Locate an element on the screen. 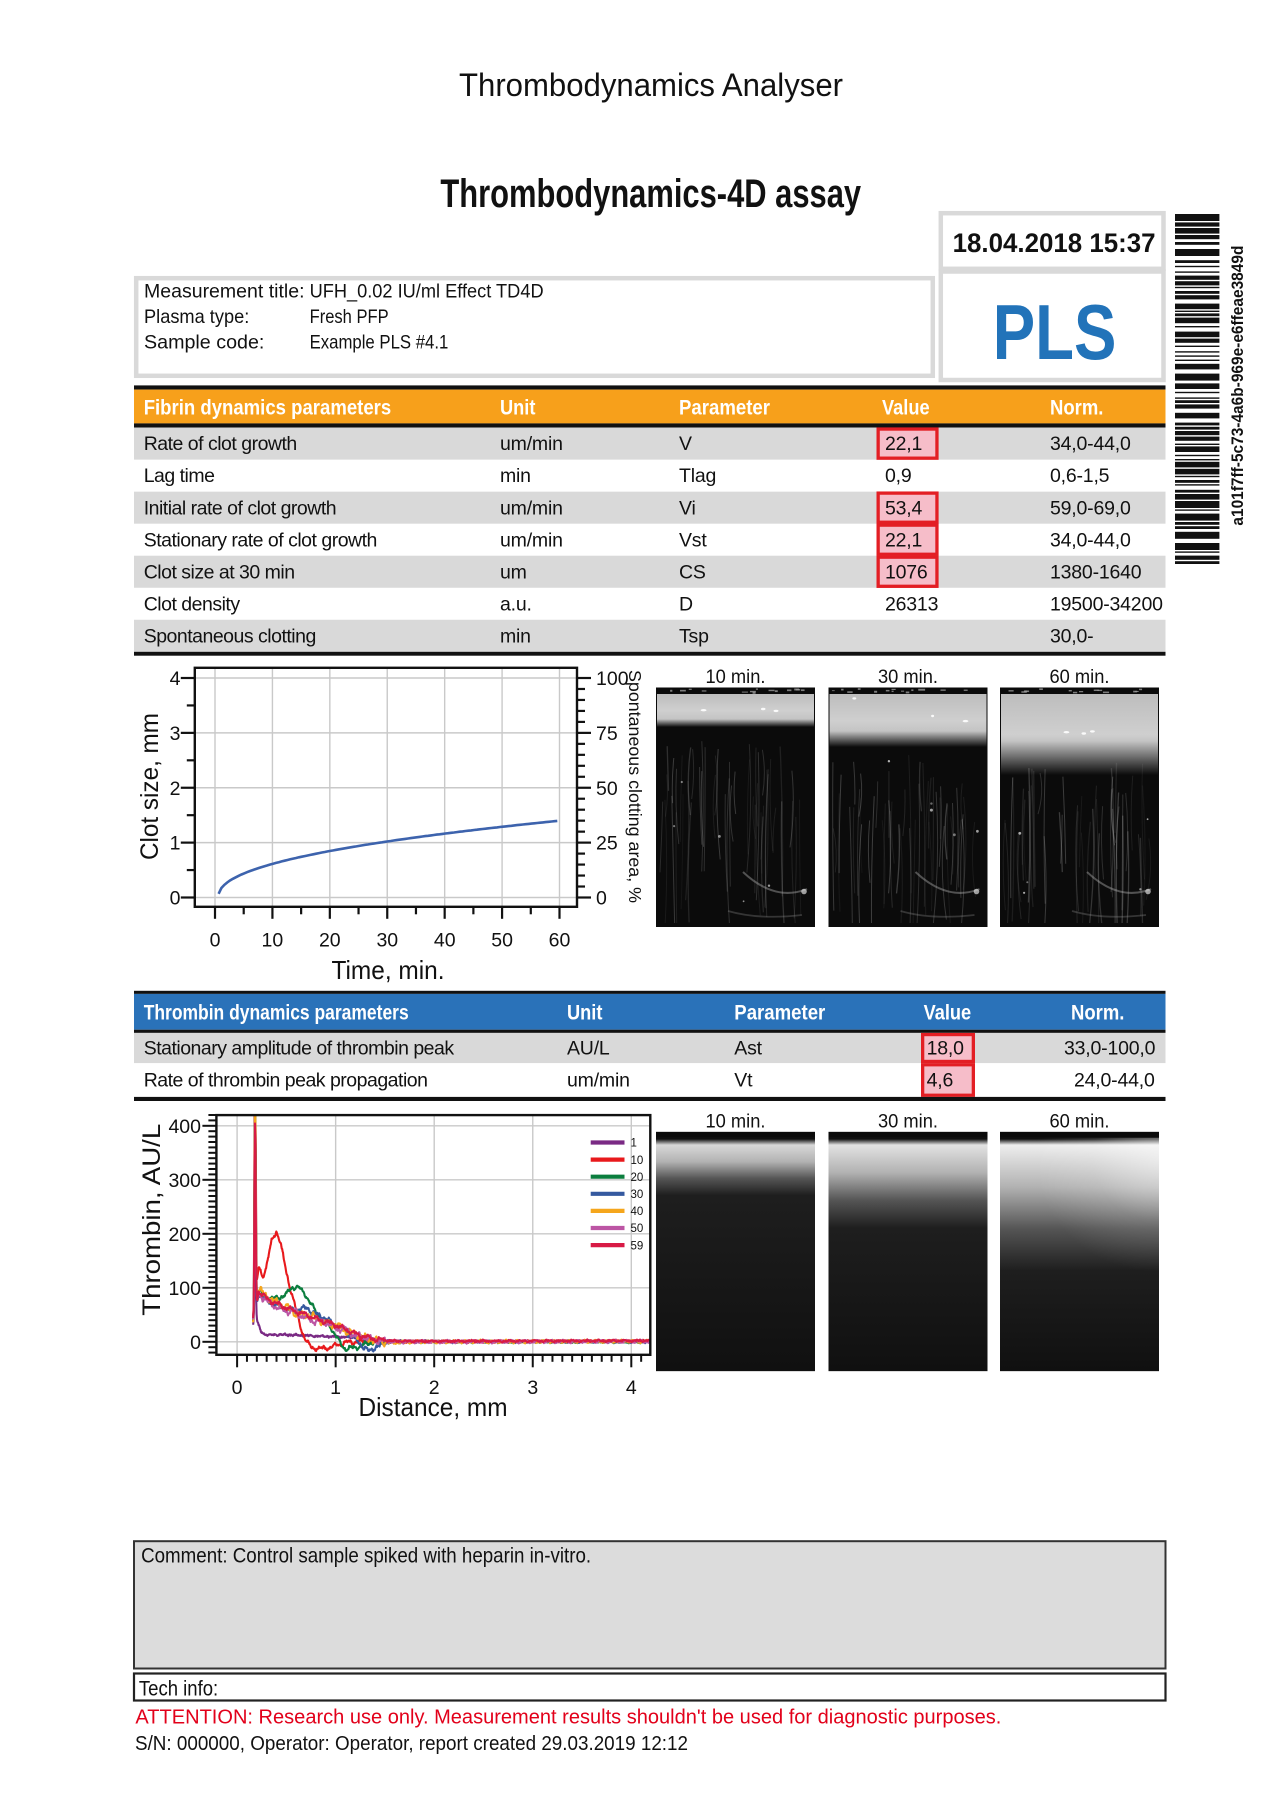 The height and width of the screenshot is (1806, 1274). svg-text: CS is located at coordinates (692, 572).